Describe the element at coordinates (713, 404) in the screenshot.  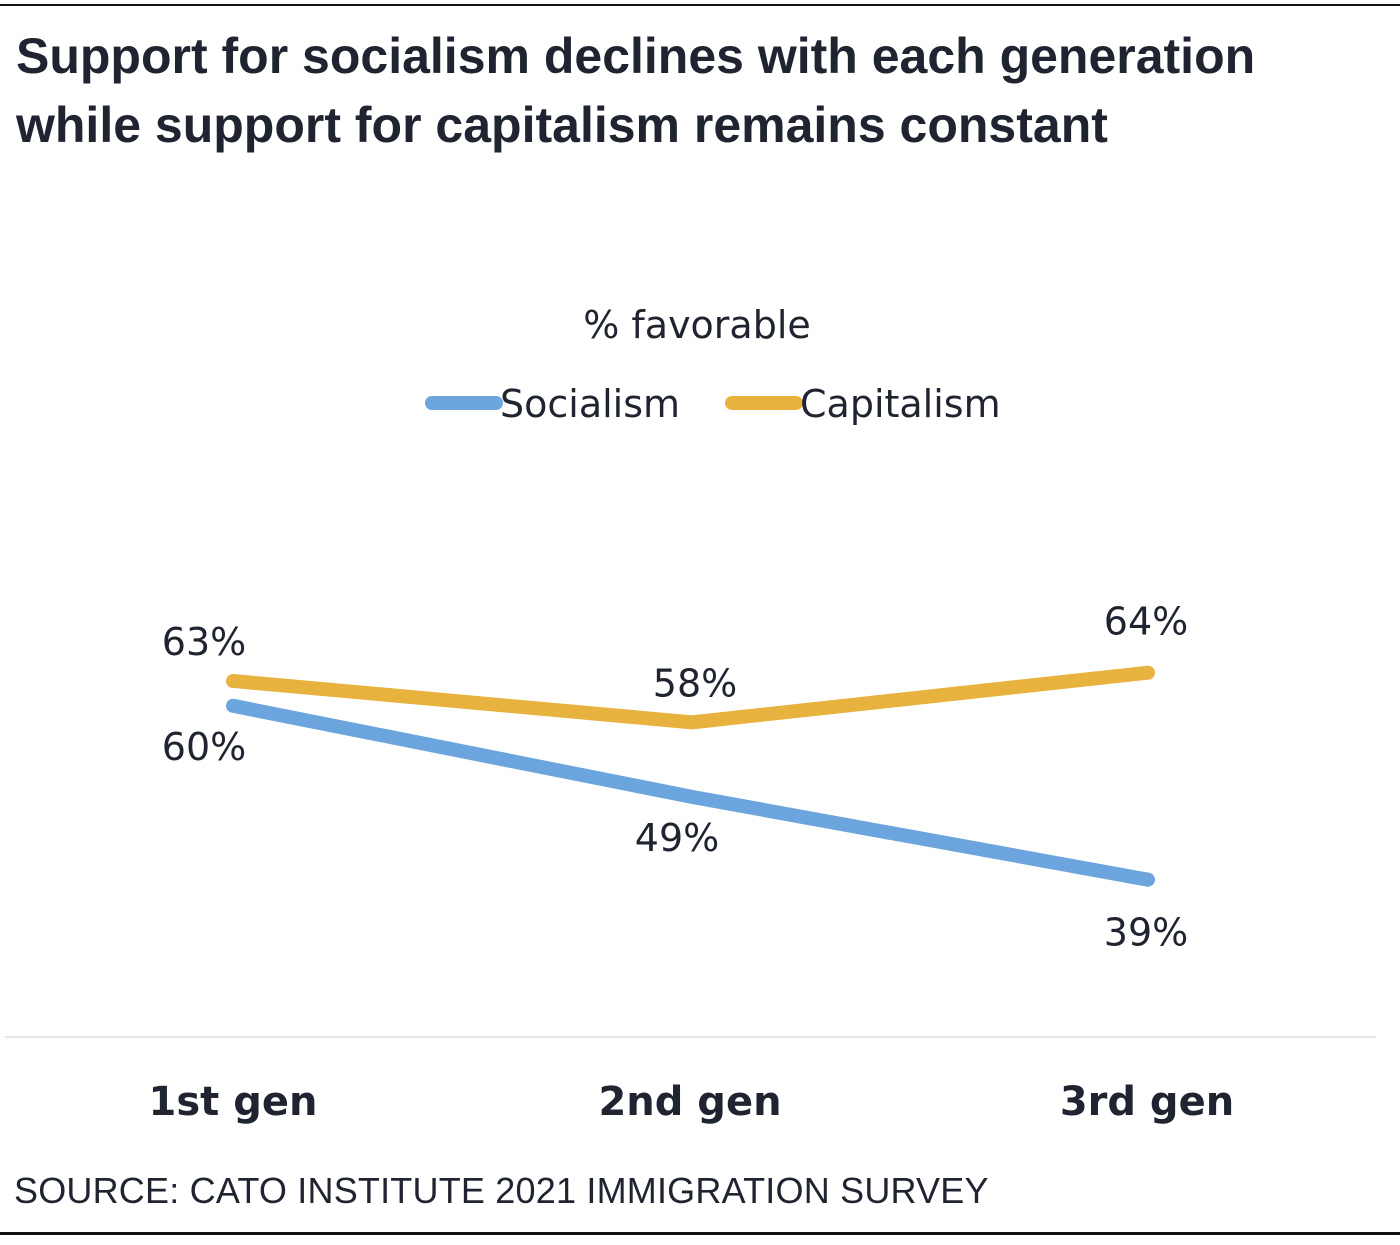
I see `legend: Socialism Capitalism` at that location.